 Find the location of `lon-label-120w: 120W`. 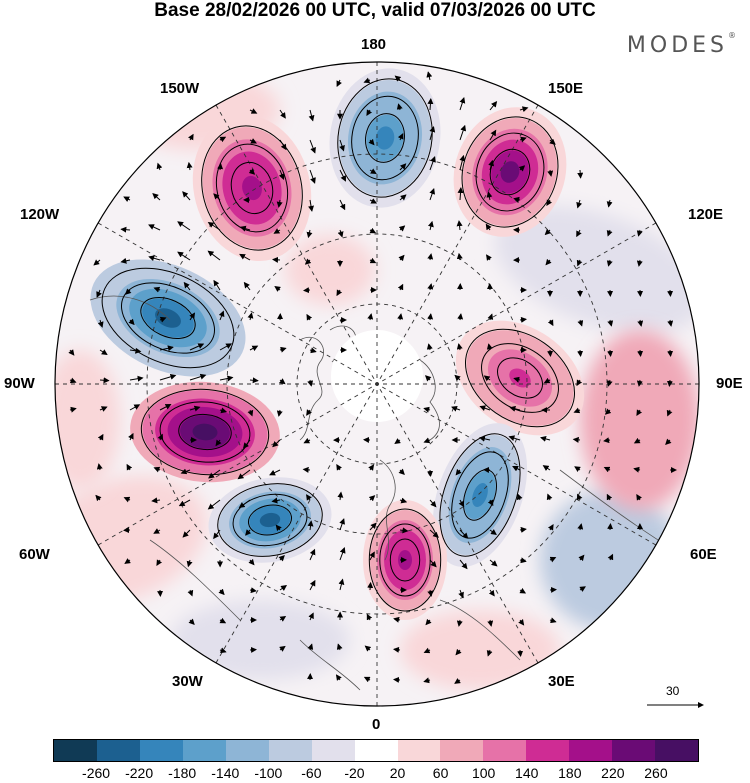

lon-label-120w: 120W is located at coordinates (40, 214).